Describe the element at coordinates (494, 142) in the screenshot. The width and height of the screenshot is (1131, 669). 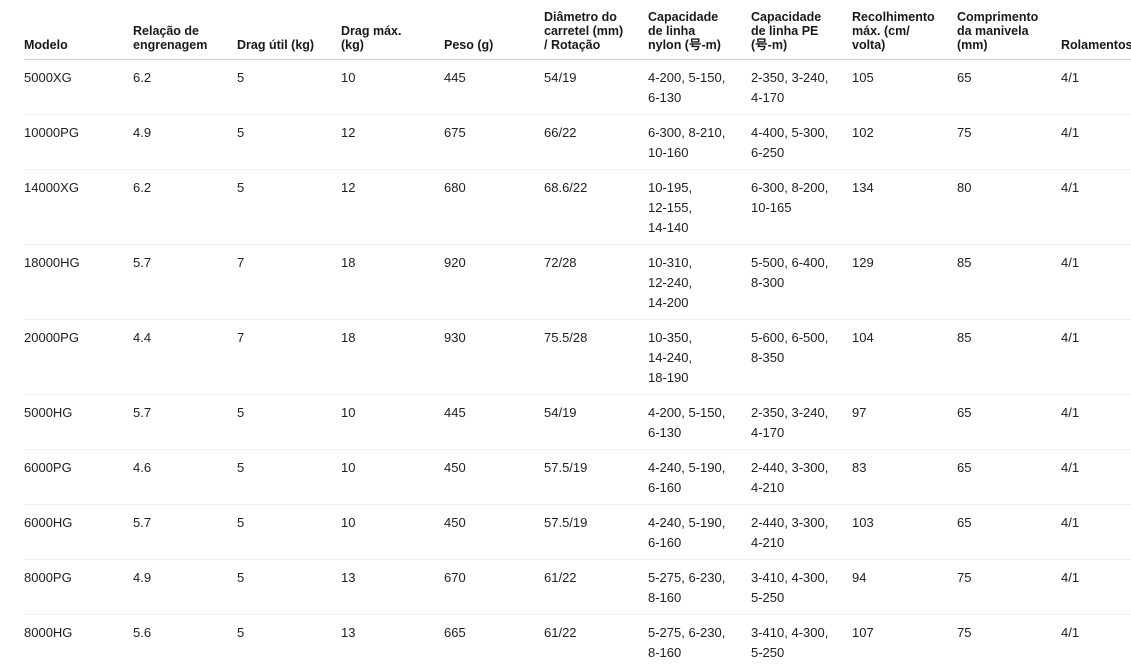
I see `cell-peso: 675` at that location.